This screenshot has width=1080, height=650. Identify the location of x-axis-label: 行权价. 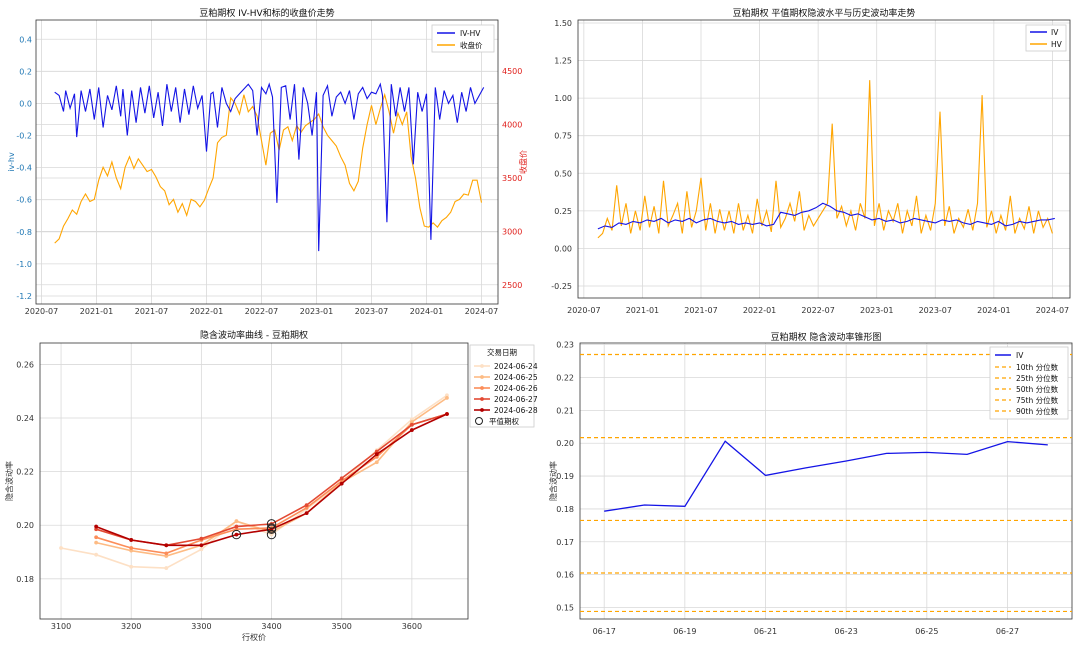
(254, 637).